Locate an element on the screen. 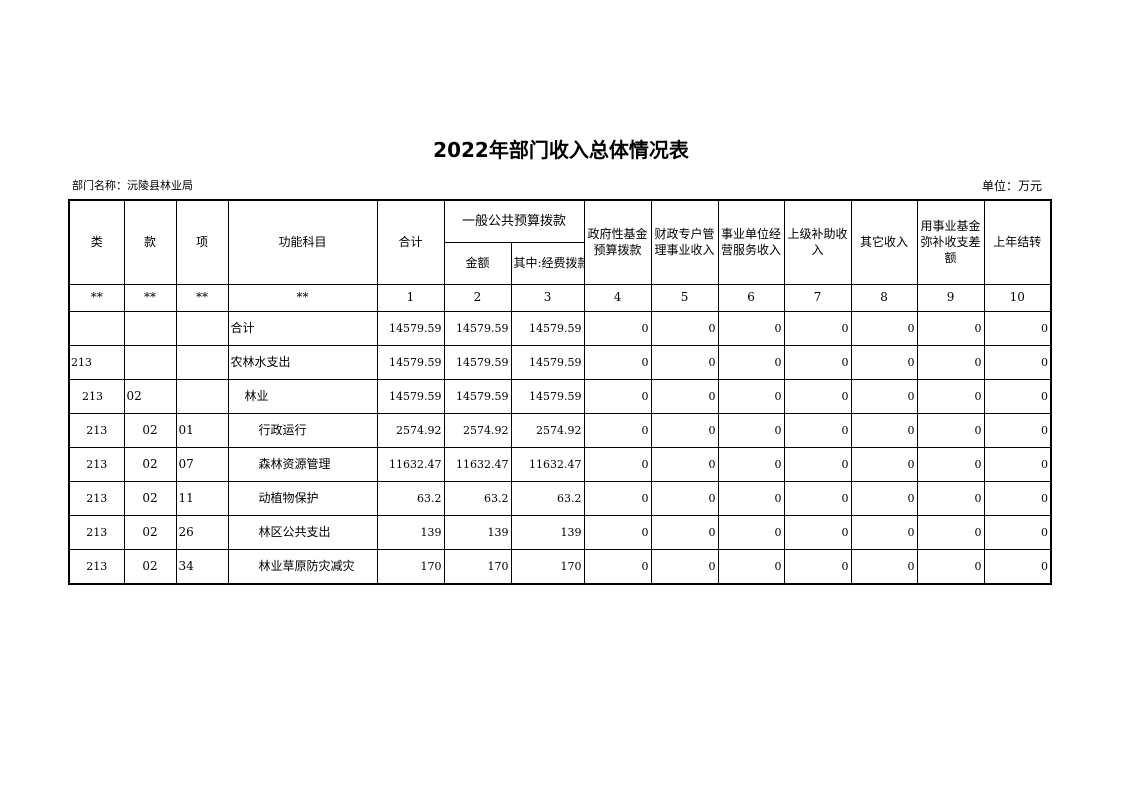 The width and height of the screenshot is (1122, 793). table-row: 213 02 34 林业草原防灾减灾 170 170 170 0 0 0 0 0 0 0 is located at coordinates (560, 566).